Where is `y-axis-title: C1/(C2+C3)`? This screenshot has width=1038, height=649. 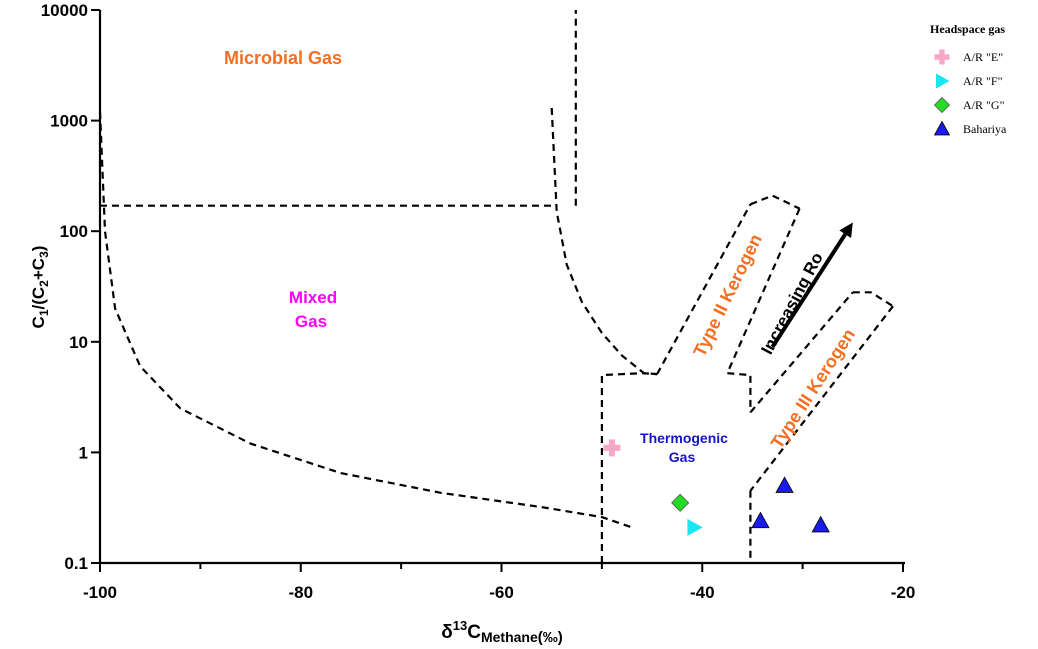 y-axis-title: C1/(C2+C3) is located at coordinates (40, 287).